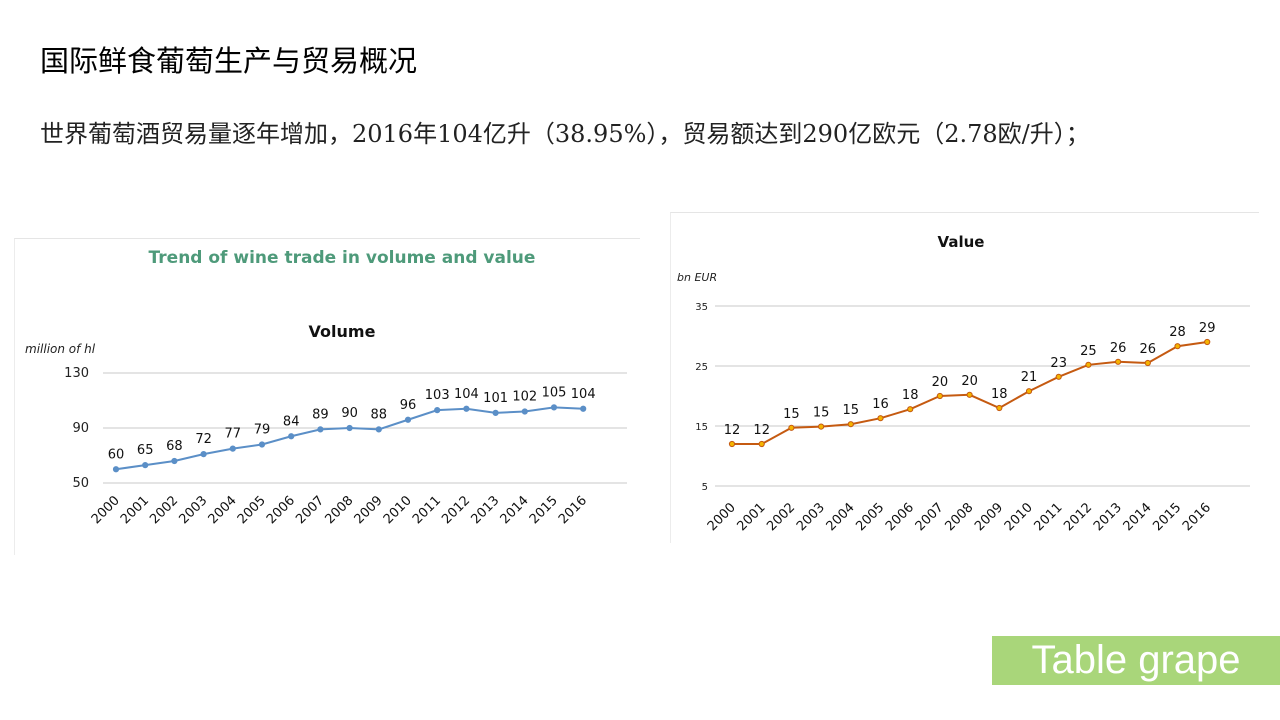 This screenshot has width=1280, height=720. I want to click on y-tick-label: 25, so click(701, 367).